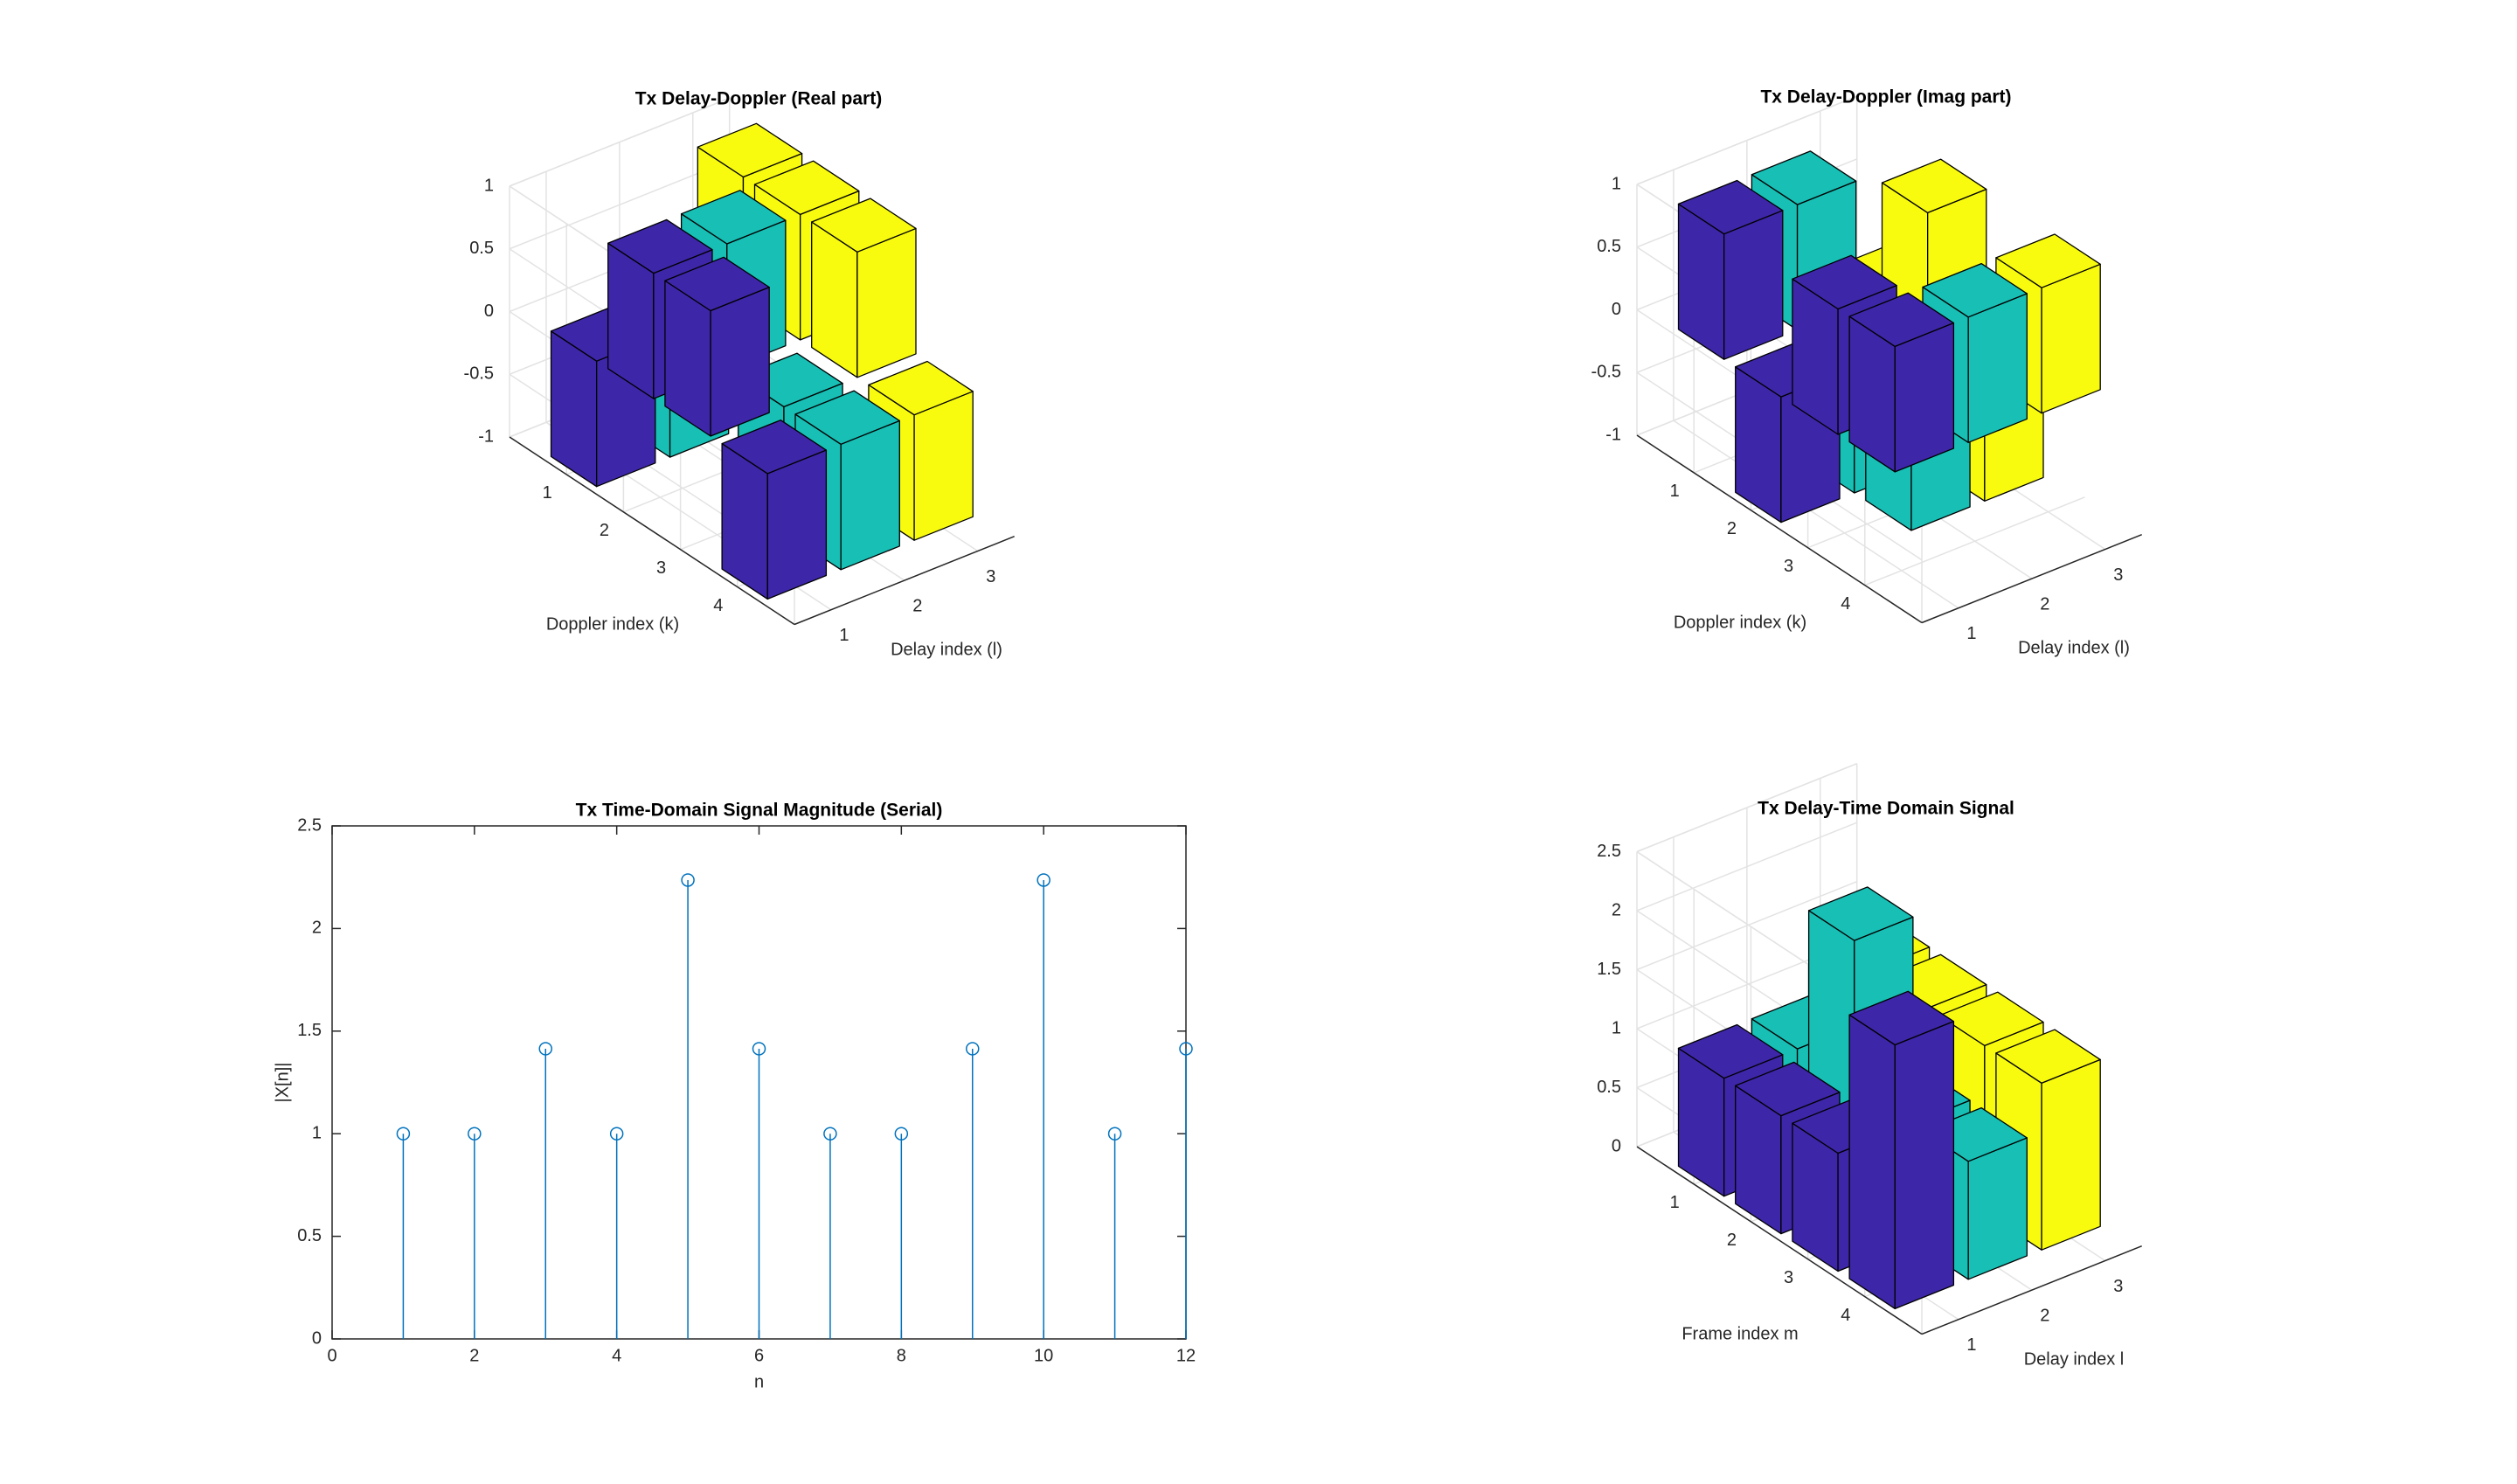 The width and height of the screenshot is (2517, 1484). I want to click on y-axis-label: Frame index m, so click(1739, 1333).